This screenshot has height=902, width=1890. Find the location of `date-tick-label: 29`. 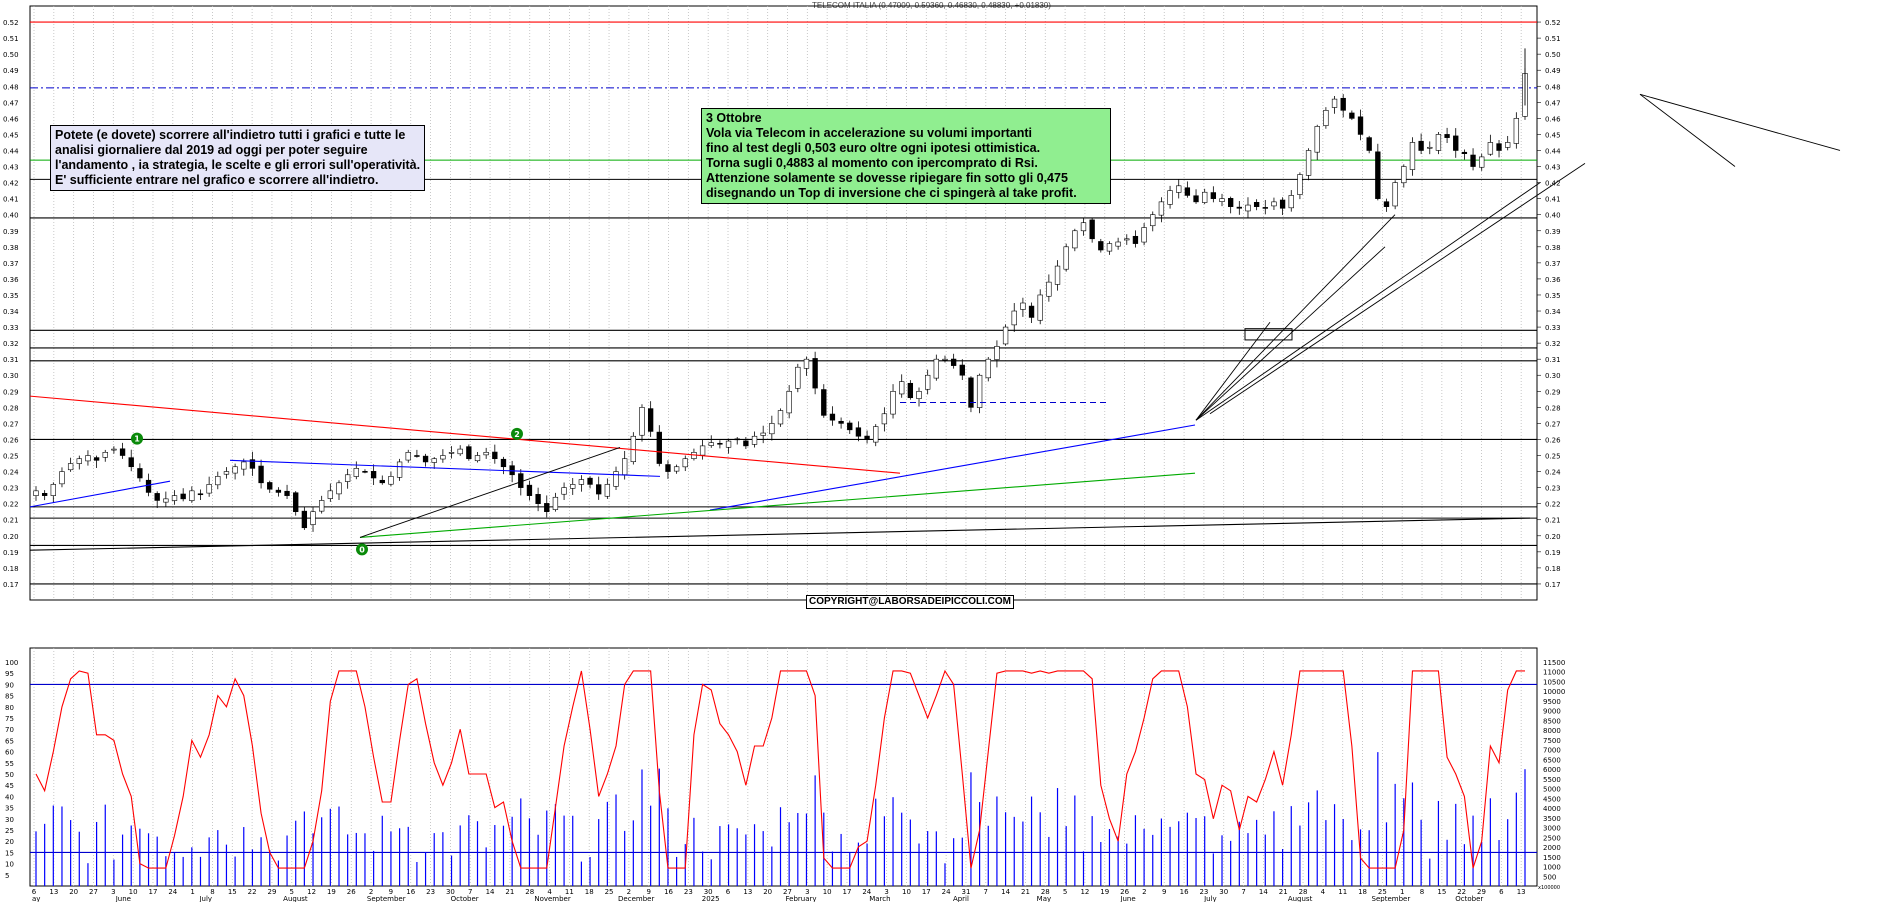

date-tick-label: 29 is located at coordinates (271, 892).